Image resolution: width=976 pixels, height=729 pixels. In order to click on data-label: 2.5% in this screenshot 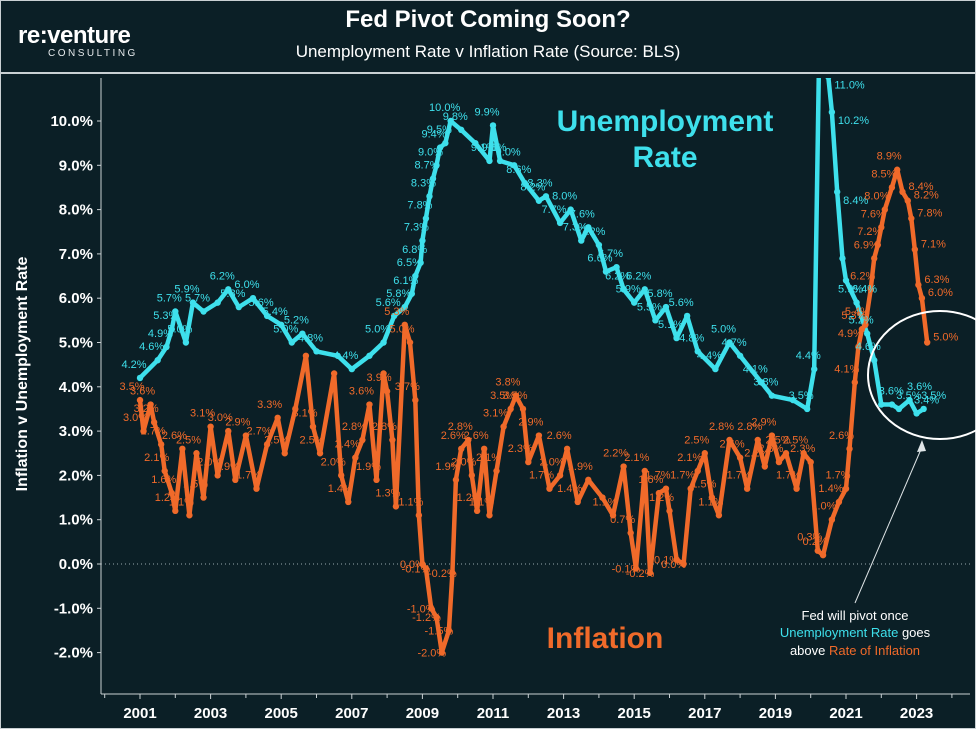, I will do `click(188, 440)`.